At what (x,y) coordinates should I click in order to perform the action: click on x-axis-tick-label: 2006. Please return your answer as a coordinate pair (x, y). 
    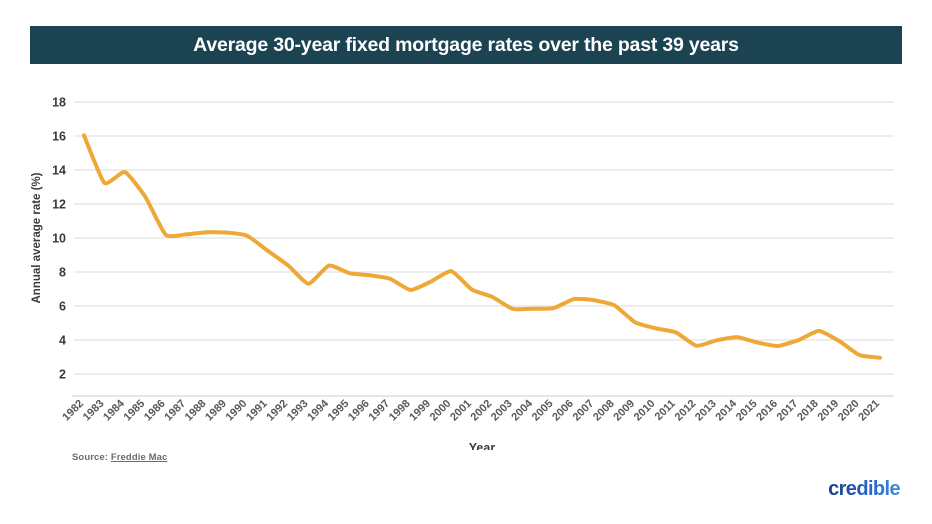
    Looking at the image, I should click on (563, 411).